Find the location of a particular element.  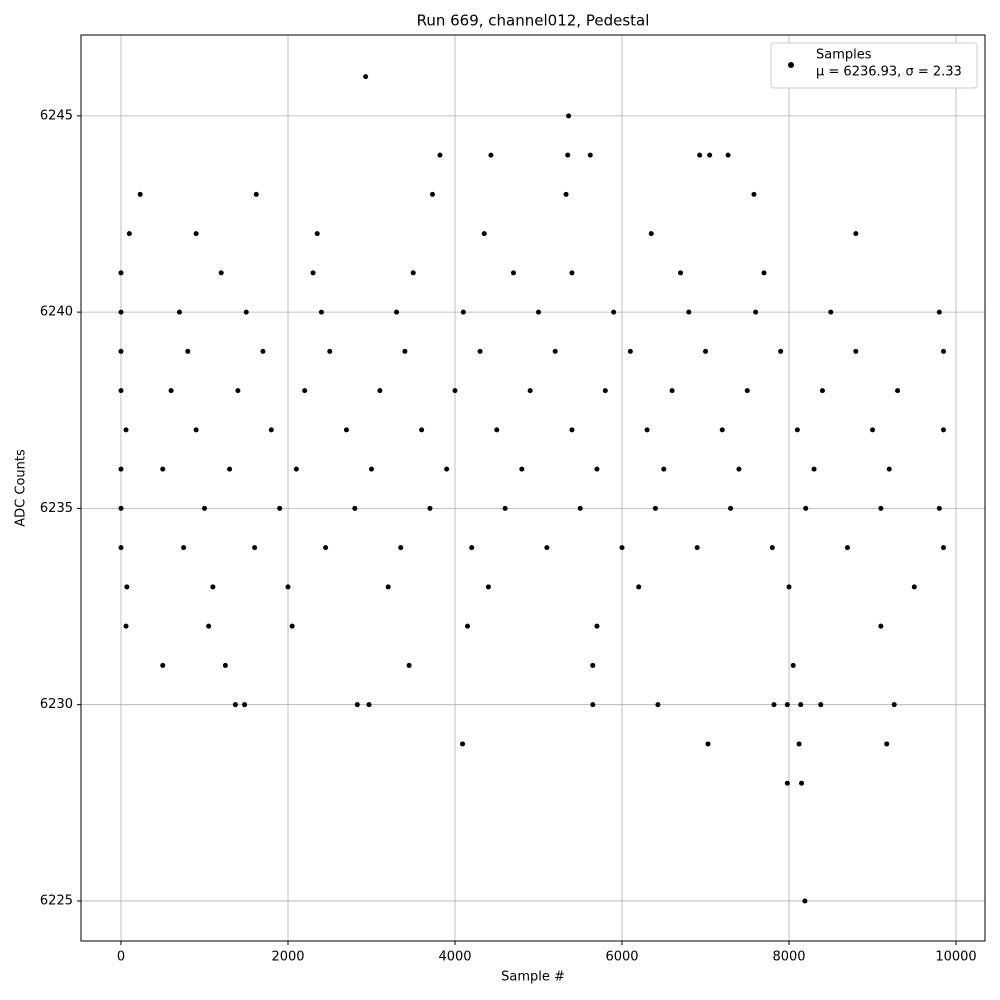

legend-box is located at coordinates (874, 65).